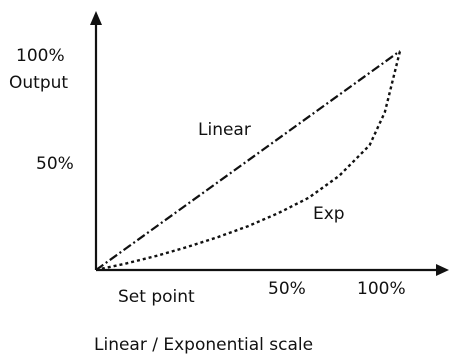 This screenshot has height=356, width=450. I want to click on y-axis-arrow, so click(96, 18).